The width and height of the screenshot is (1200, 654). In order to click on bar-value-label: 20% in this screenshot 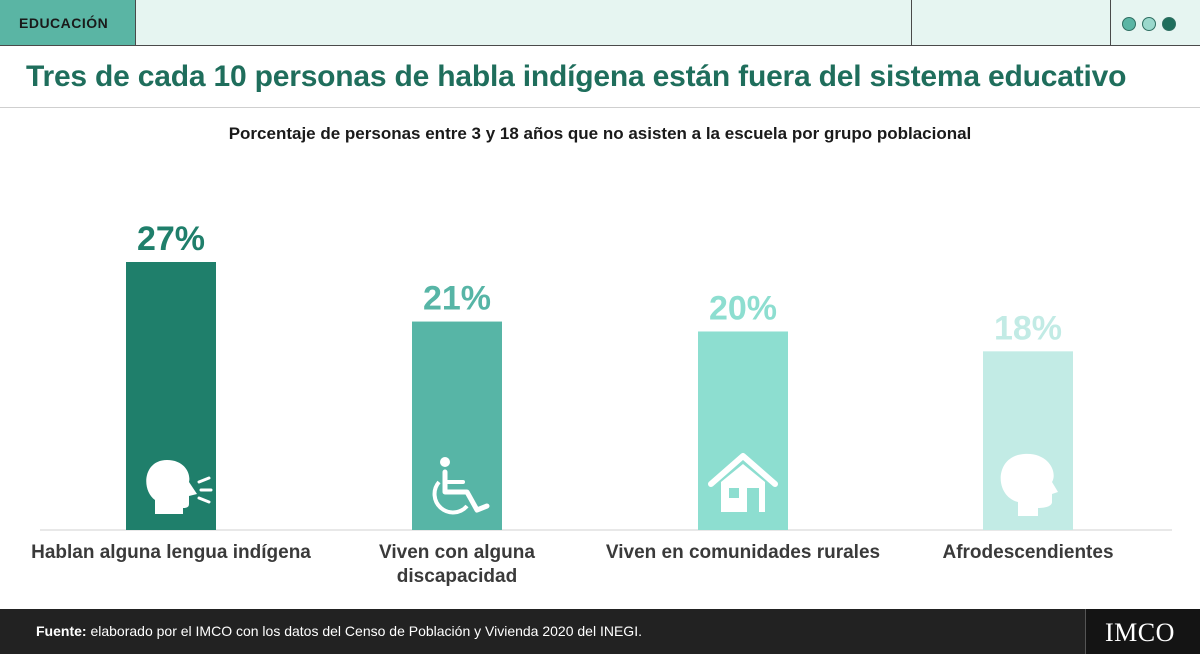, I will do `click(743, 308)`.